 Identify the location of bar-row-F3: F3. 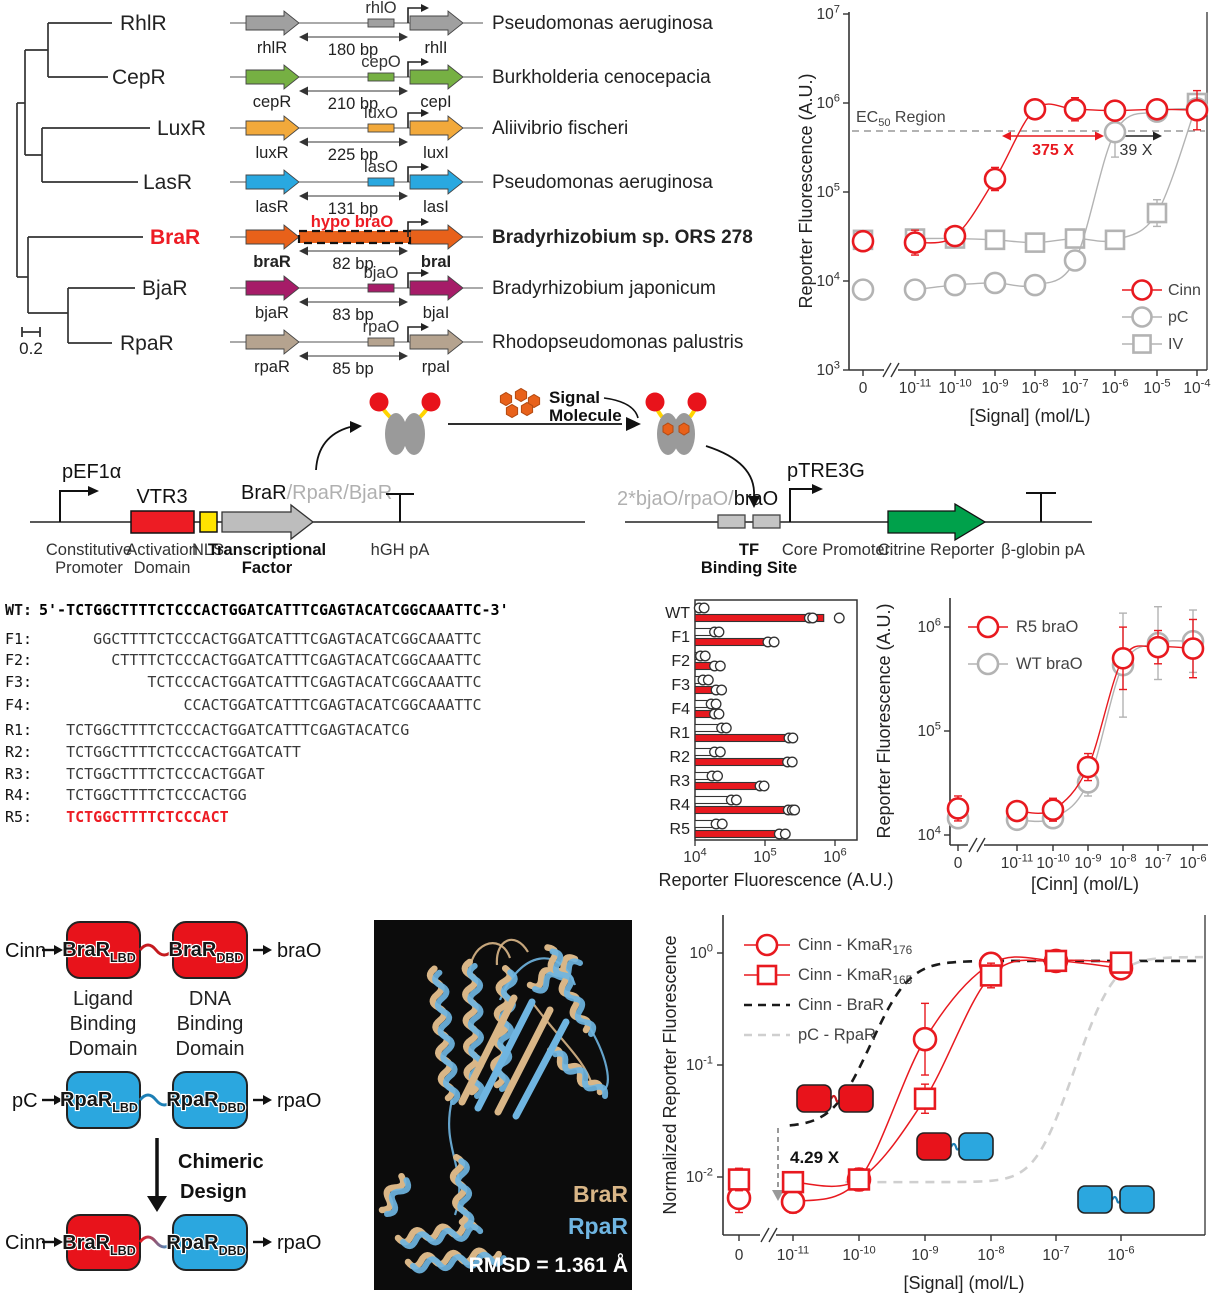
(699, 685).